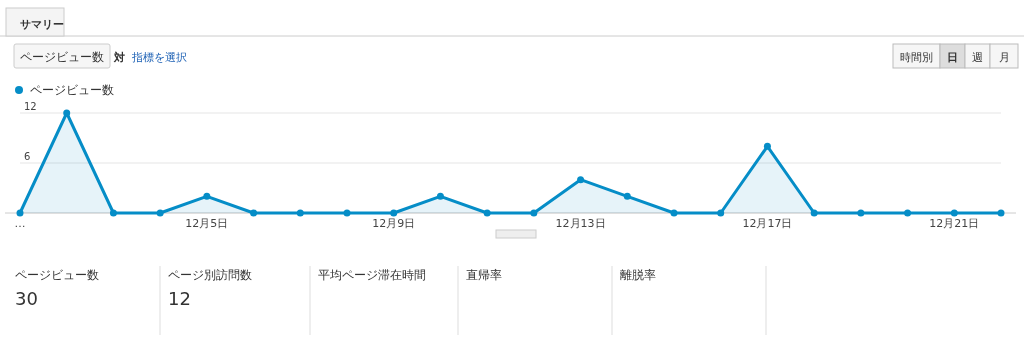 The width and height of the screenshot is (1024, 358). Describe the element at coordinates (394, 223) in the screenshot. I see `x-tick-label: 12月9日` at that location.